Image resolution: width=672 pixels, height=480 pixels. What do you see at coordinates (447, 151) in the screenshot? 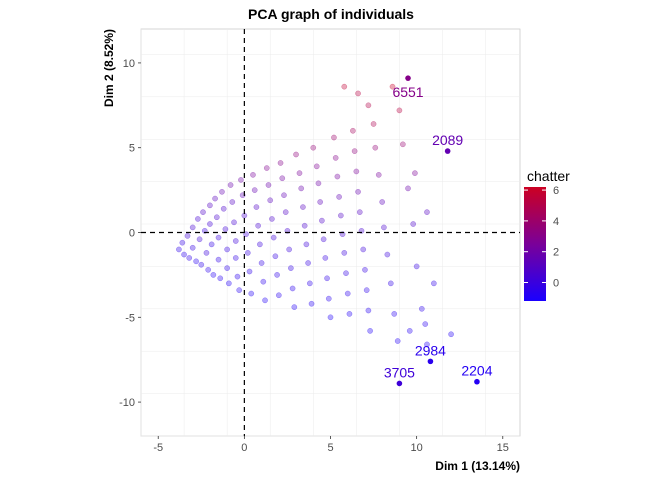
I see `labeled-point-2089` at bounding box center [447, 151].